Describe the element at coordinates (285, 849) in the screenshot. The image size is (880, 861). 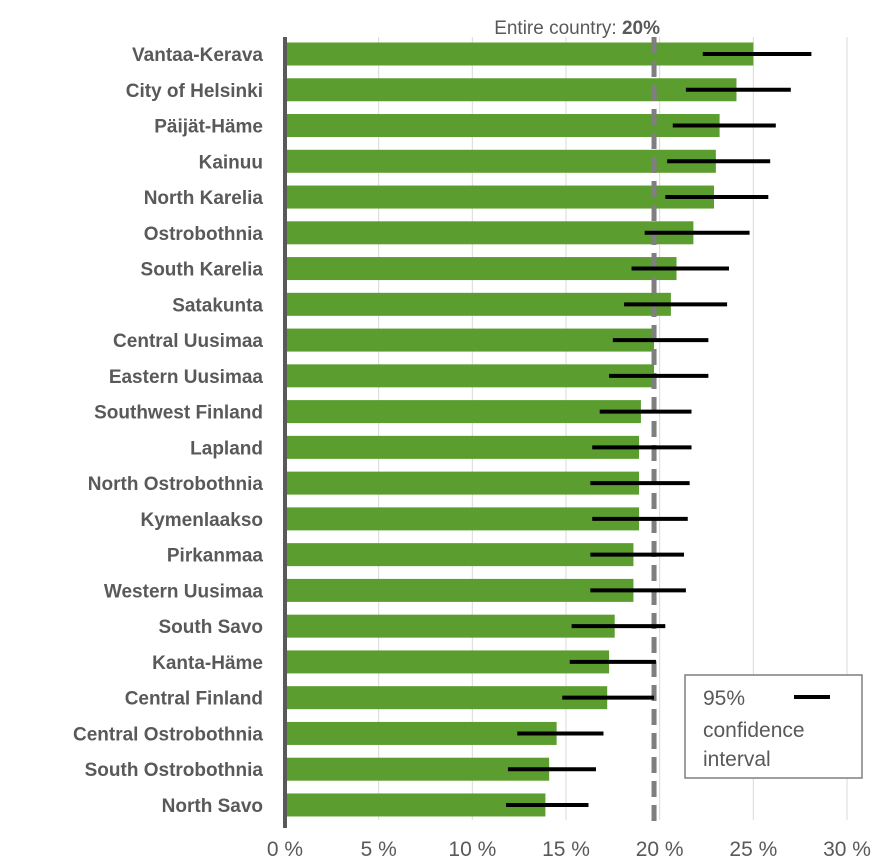
I see `x-tick-label: 0 %` at that location.